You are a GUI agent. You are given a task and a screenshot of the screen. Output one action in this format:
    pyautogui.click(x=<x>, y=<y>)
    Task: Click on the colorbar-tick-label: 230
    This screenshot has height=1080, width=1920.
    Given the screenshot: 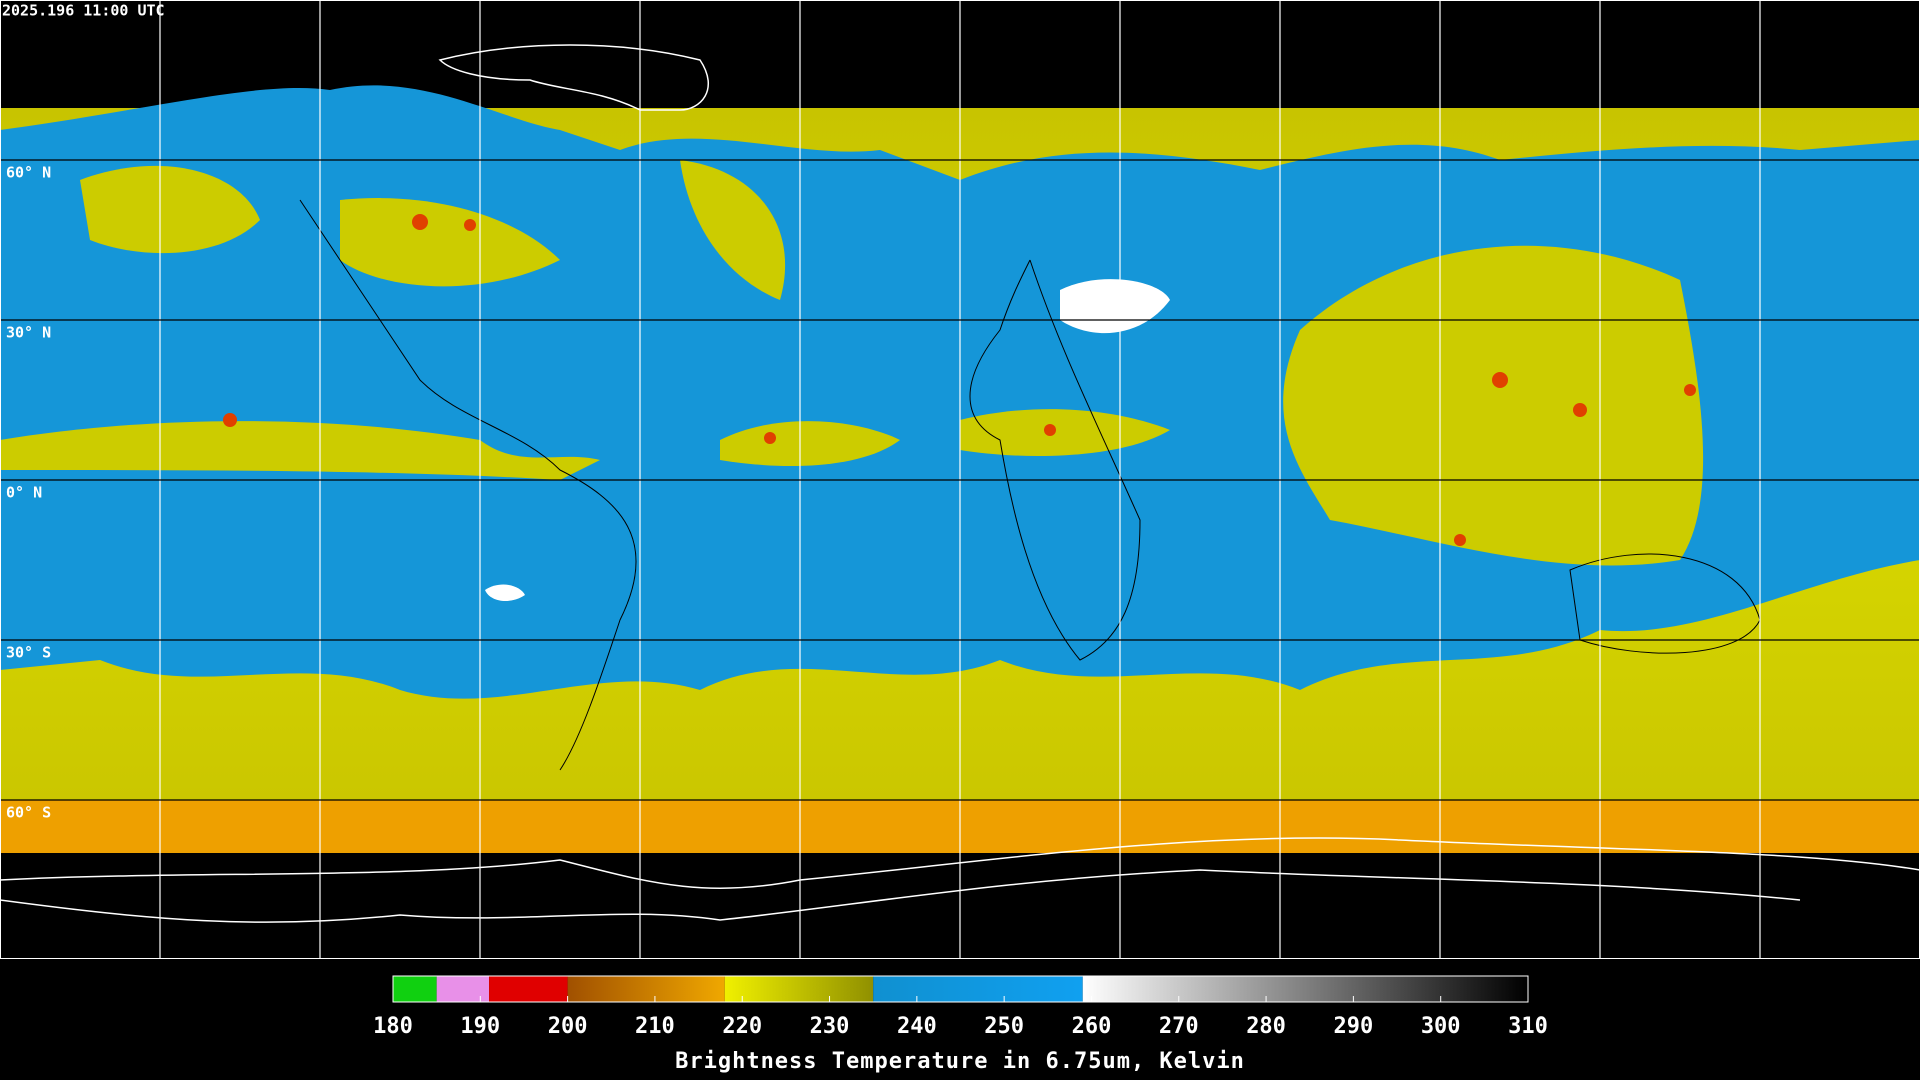 What is the action you would take?
    pyautogui.click(x=830, y=1026)
    